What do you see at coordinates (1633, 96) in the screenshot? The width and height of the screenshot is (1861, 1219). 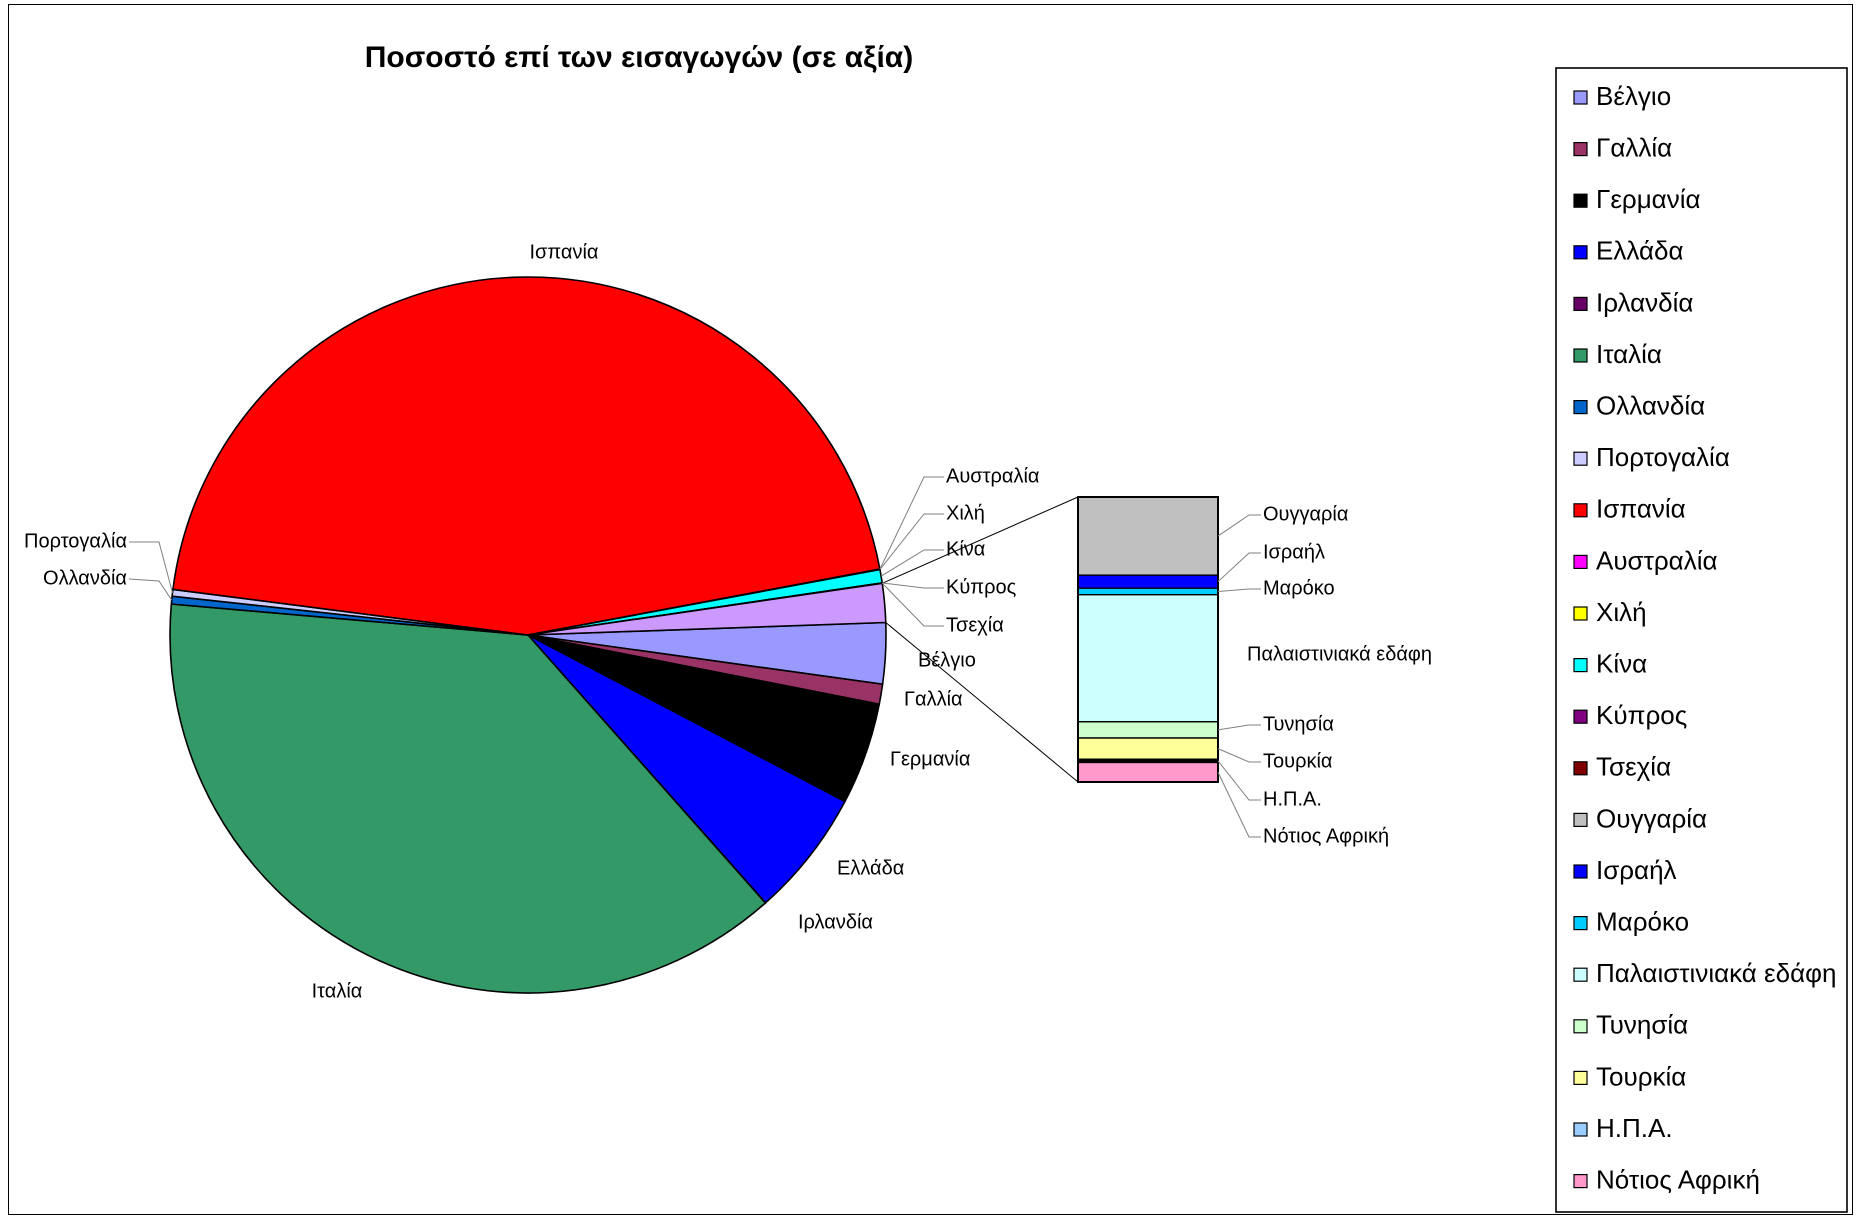 I see `legend-label: Βέλγιο` at bounding box center [1633, 96].